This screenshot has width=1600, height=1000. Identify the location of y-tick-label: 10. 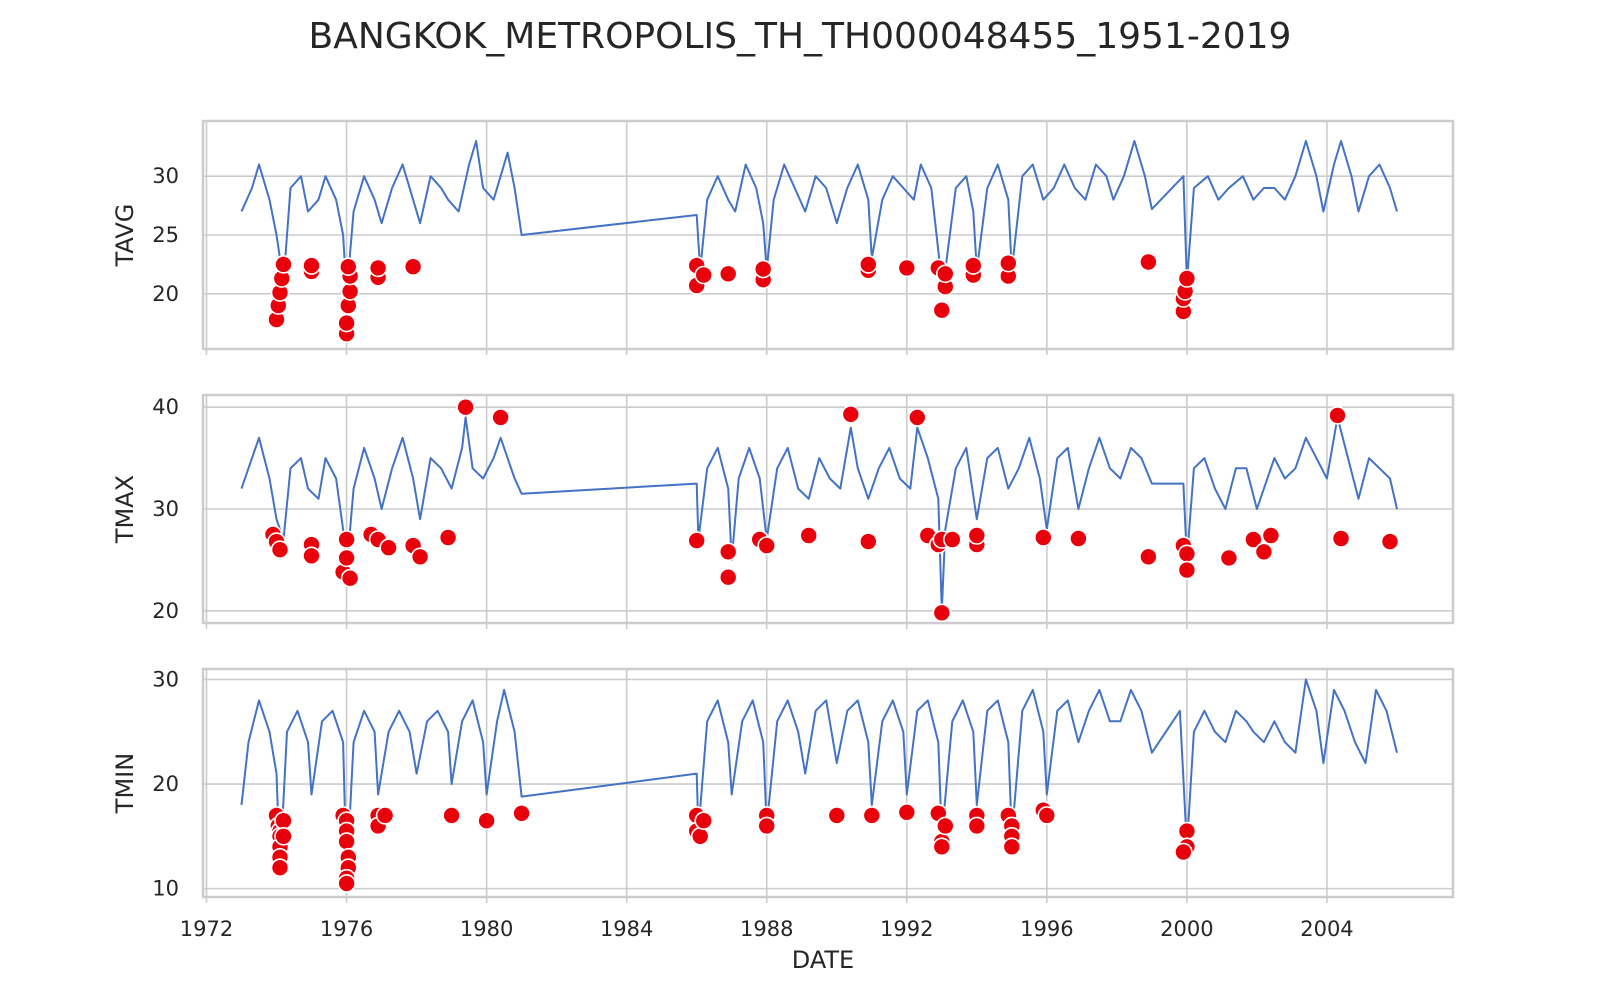
(165, 889).